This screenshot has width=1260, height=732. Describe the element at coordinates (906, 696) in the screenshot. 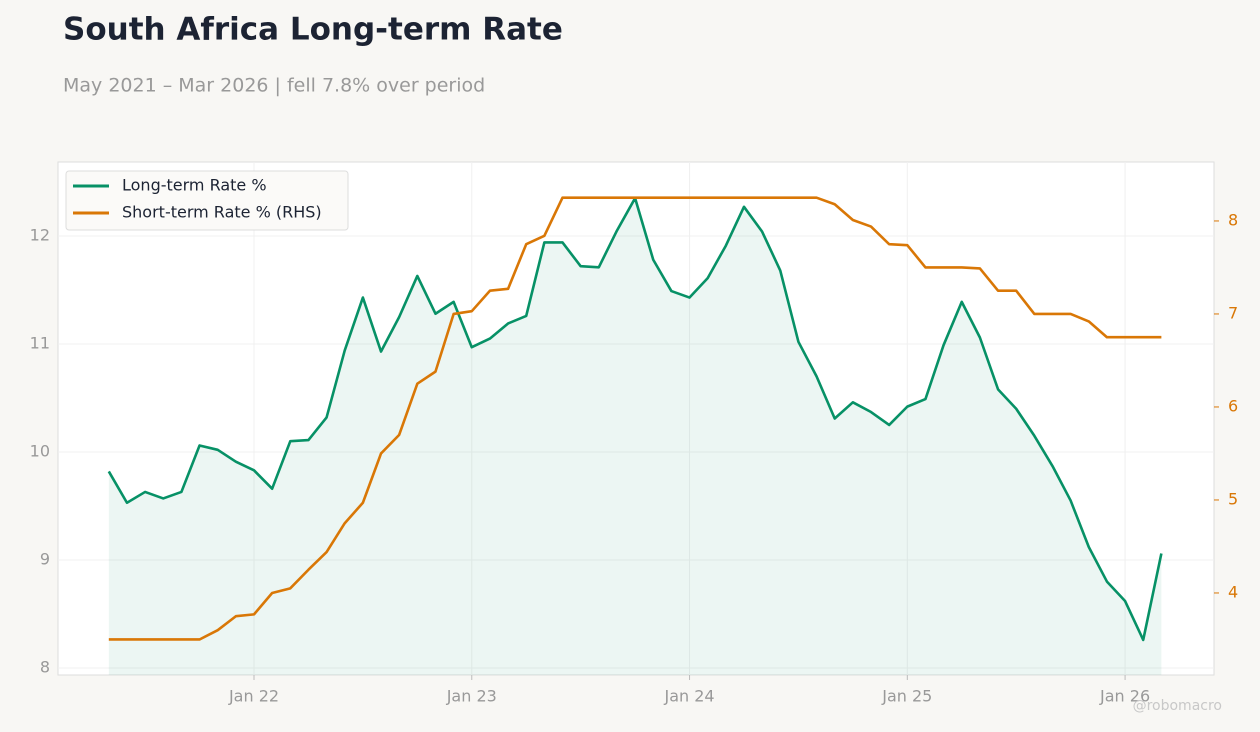

I see `x-tick-label: Jan 25` at that location.